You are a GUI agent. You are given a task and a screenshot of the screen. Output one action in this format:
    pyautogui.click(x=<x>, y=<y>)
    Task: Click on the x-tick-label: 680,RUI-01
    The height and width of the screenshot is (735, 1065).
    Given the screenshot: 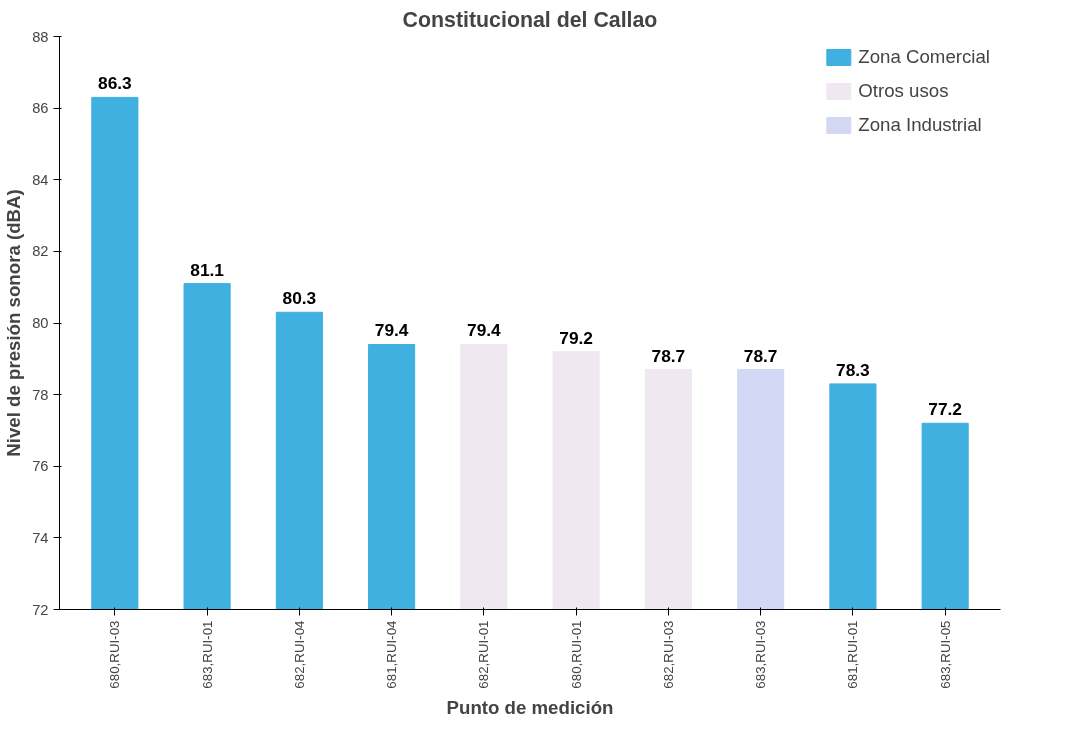 What is the action you would take?
    pyautogui.click(x=576, y=654)
    